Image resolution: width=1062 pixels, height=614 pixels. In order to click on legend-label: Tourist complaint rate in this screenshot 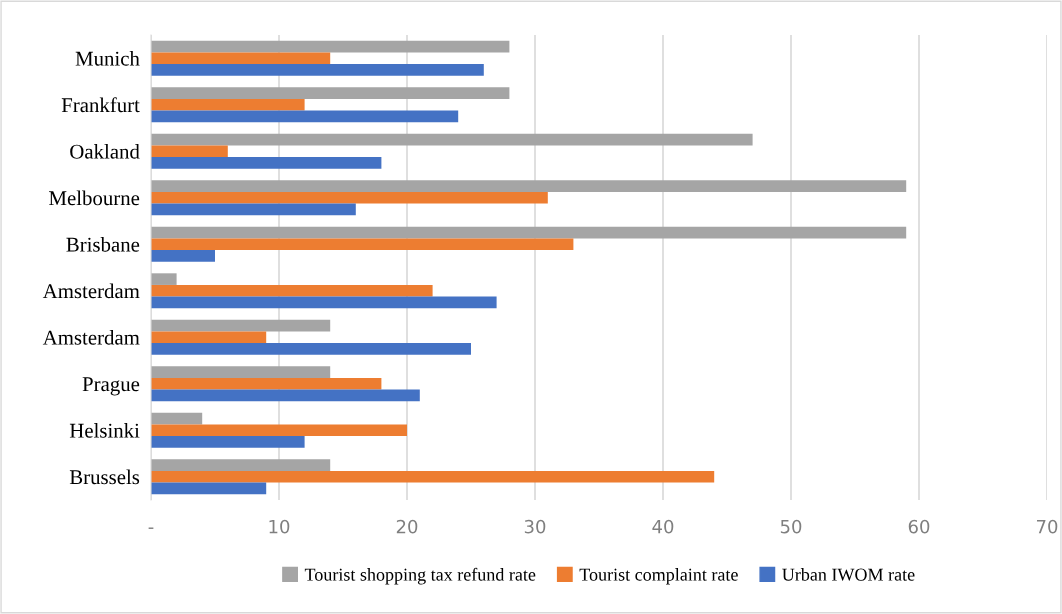, I will do `click(658, 576)`.